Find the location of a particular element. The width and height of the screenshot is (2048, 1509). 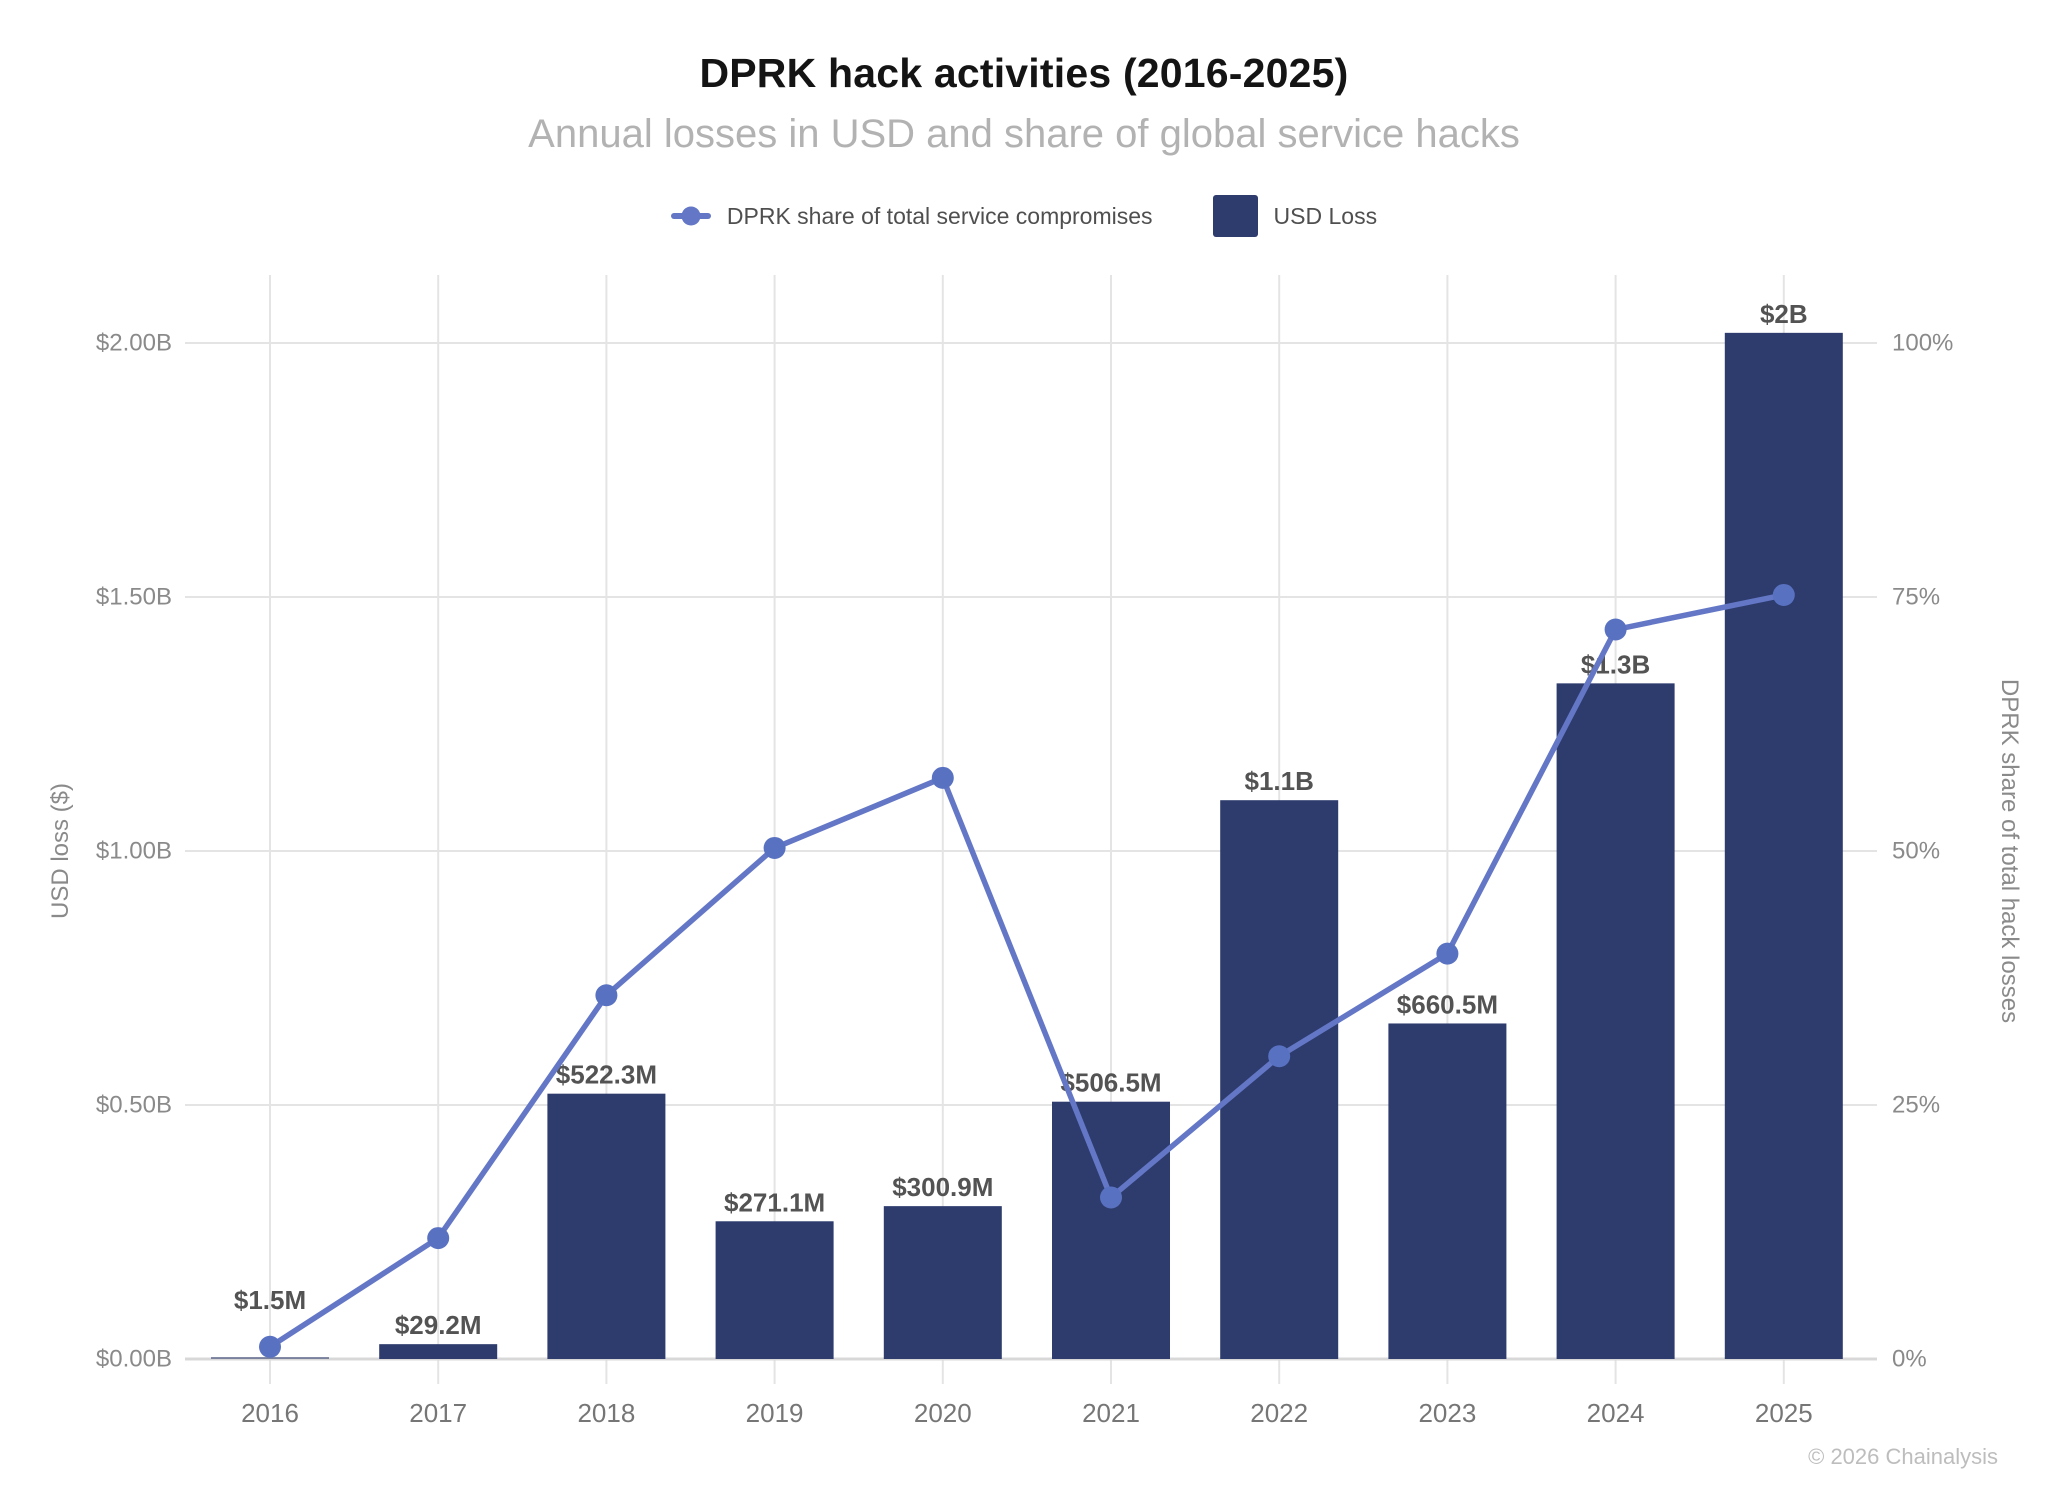

bar-2024 is located at coordinates (1615, 1021).